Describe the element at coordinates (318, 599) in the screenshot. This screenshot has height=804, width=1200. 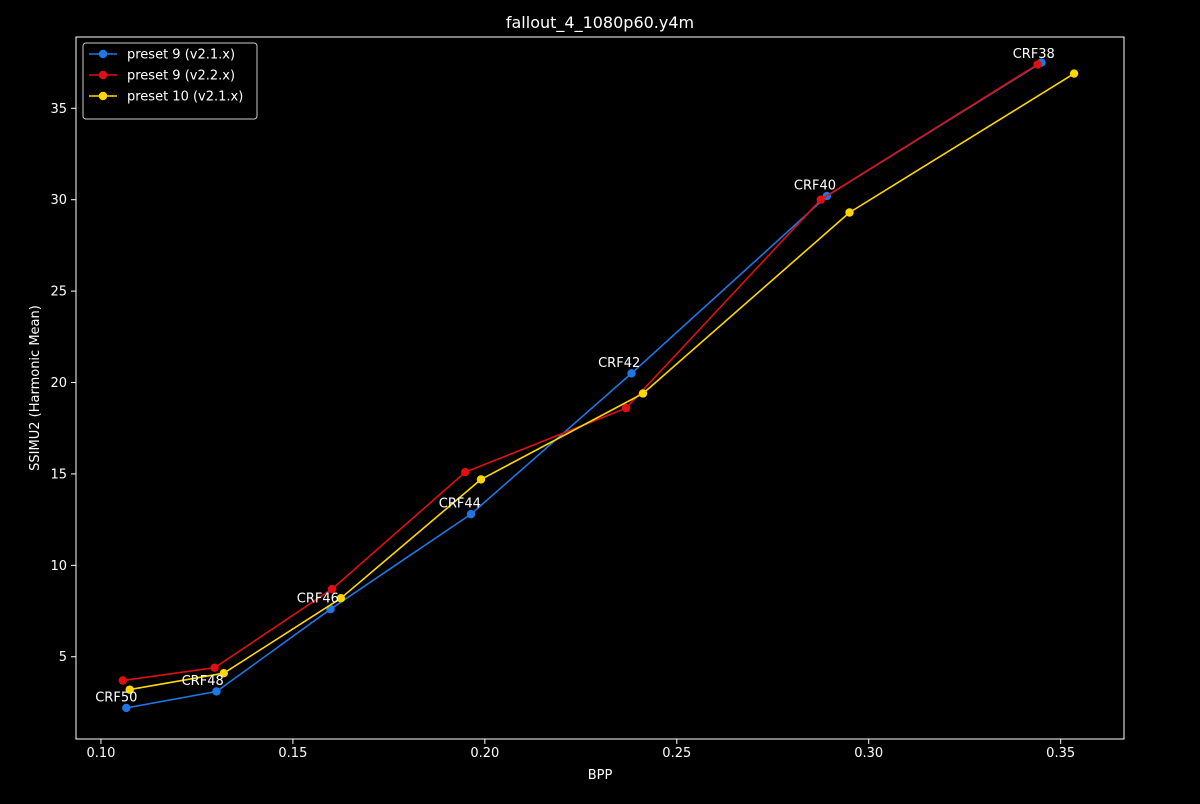
I see `crf-annotation: CRF46` at that location.